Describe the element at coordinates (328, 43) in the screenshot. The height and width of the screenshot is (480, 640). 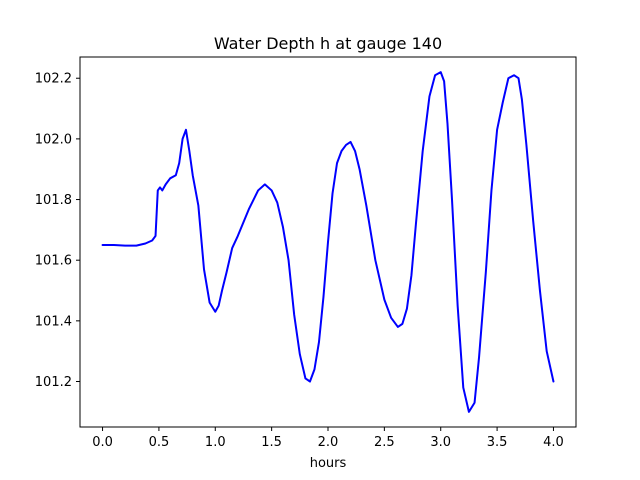
I see `chart-title: Water Depth h at gauge 140` at that location.